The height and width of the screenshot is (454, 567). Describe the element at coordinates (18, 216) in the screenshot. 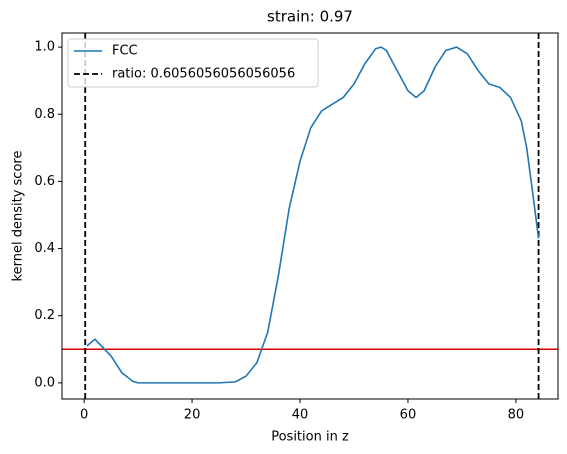

I see `y-axis-label: kernel density score` at that location.